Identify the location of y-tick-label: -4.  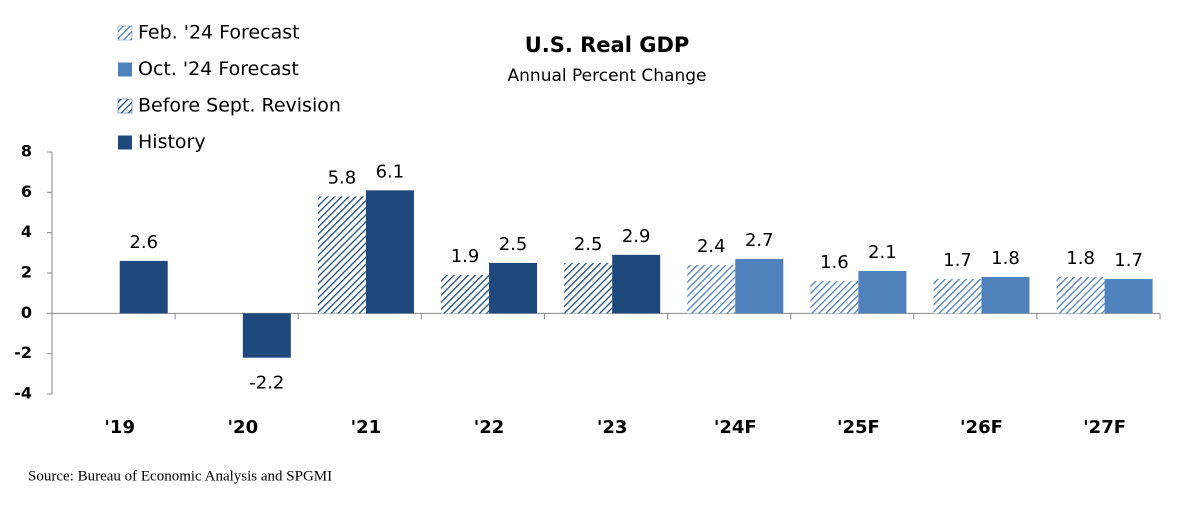
(23, 393).